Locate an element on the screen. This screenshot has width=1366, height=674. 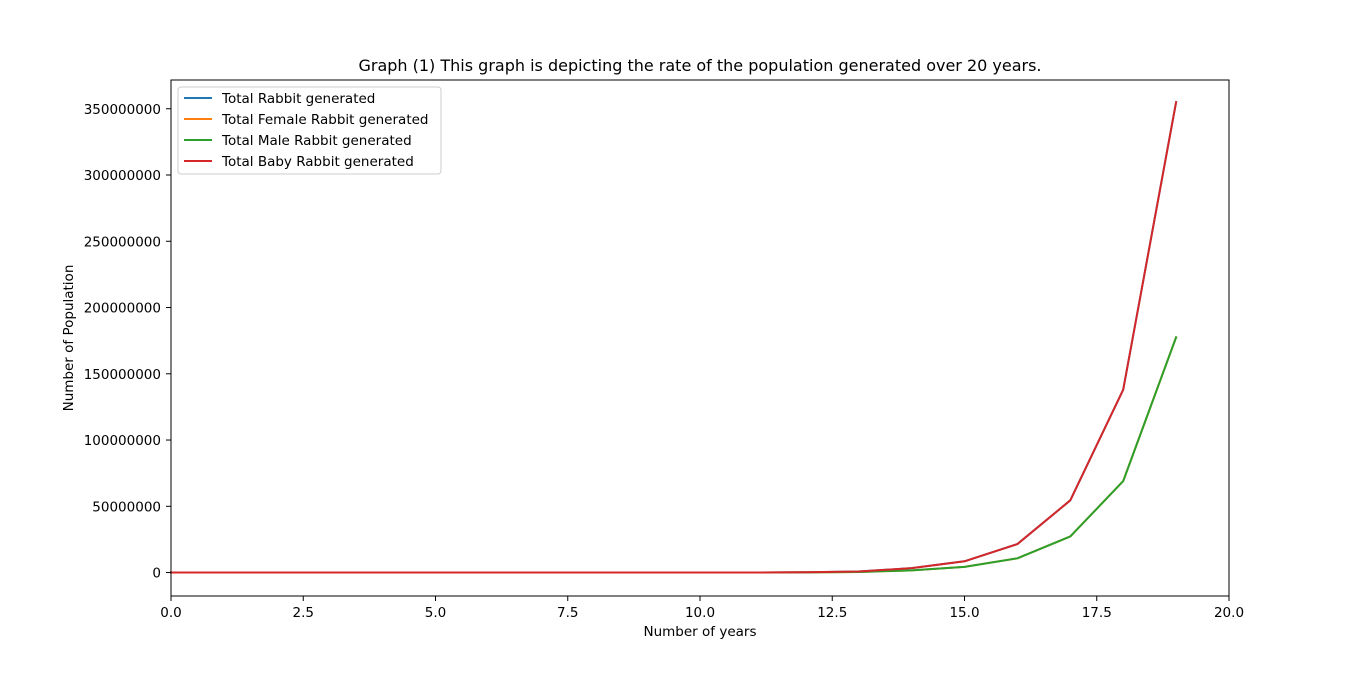
y-tick-label: 50000000 is located at coordinates (126, 507).